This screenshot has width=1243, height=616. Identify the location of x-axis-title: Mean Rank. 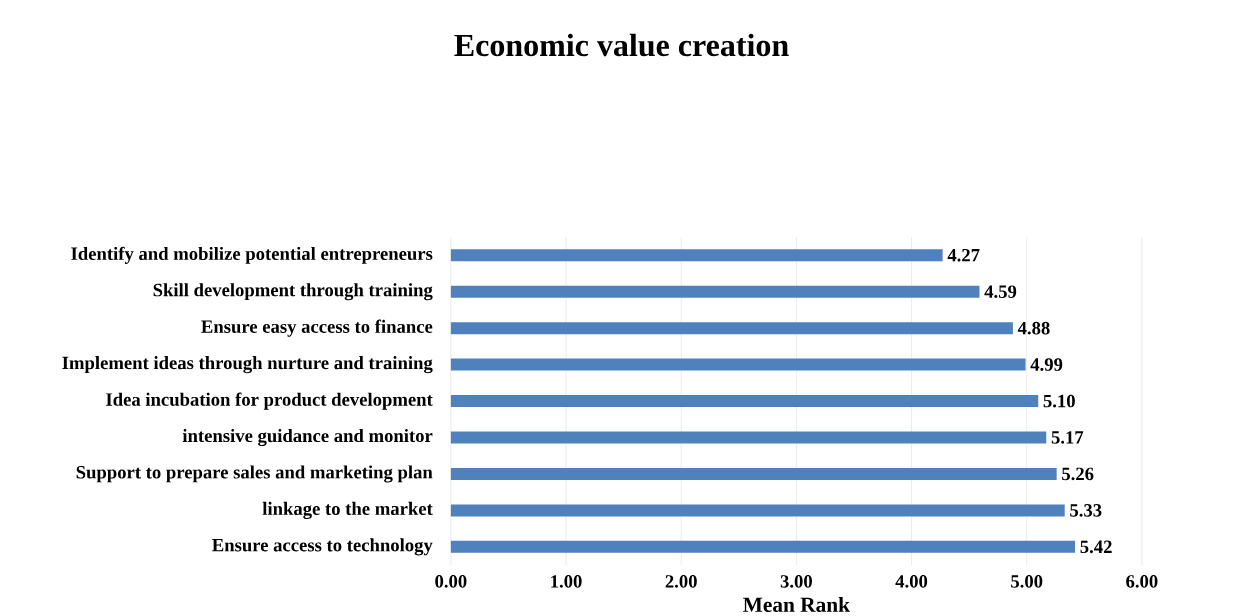
(796, 604).